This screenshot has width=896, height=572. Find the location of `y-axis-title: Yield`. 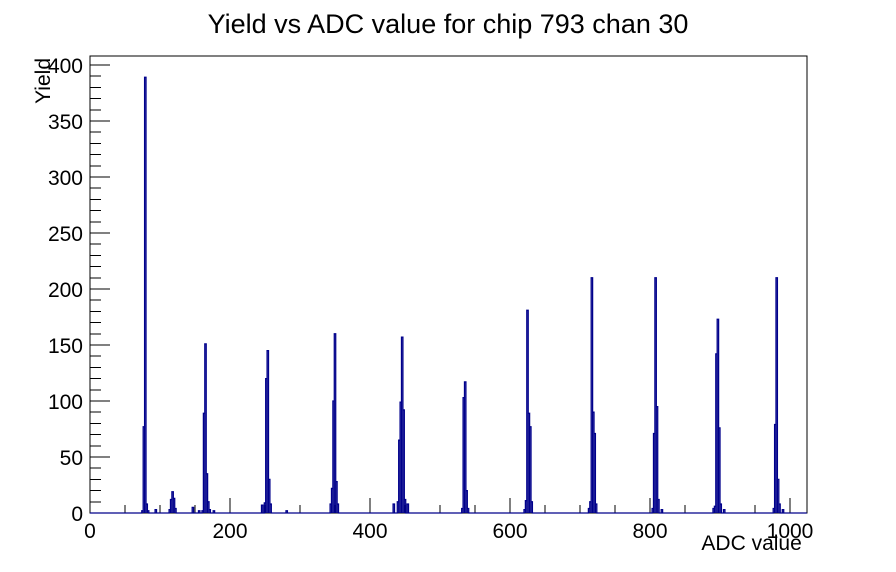

y-axis-title: Yield is located at coordinates (43, 81).